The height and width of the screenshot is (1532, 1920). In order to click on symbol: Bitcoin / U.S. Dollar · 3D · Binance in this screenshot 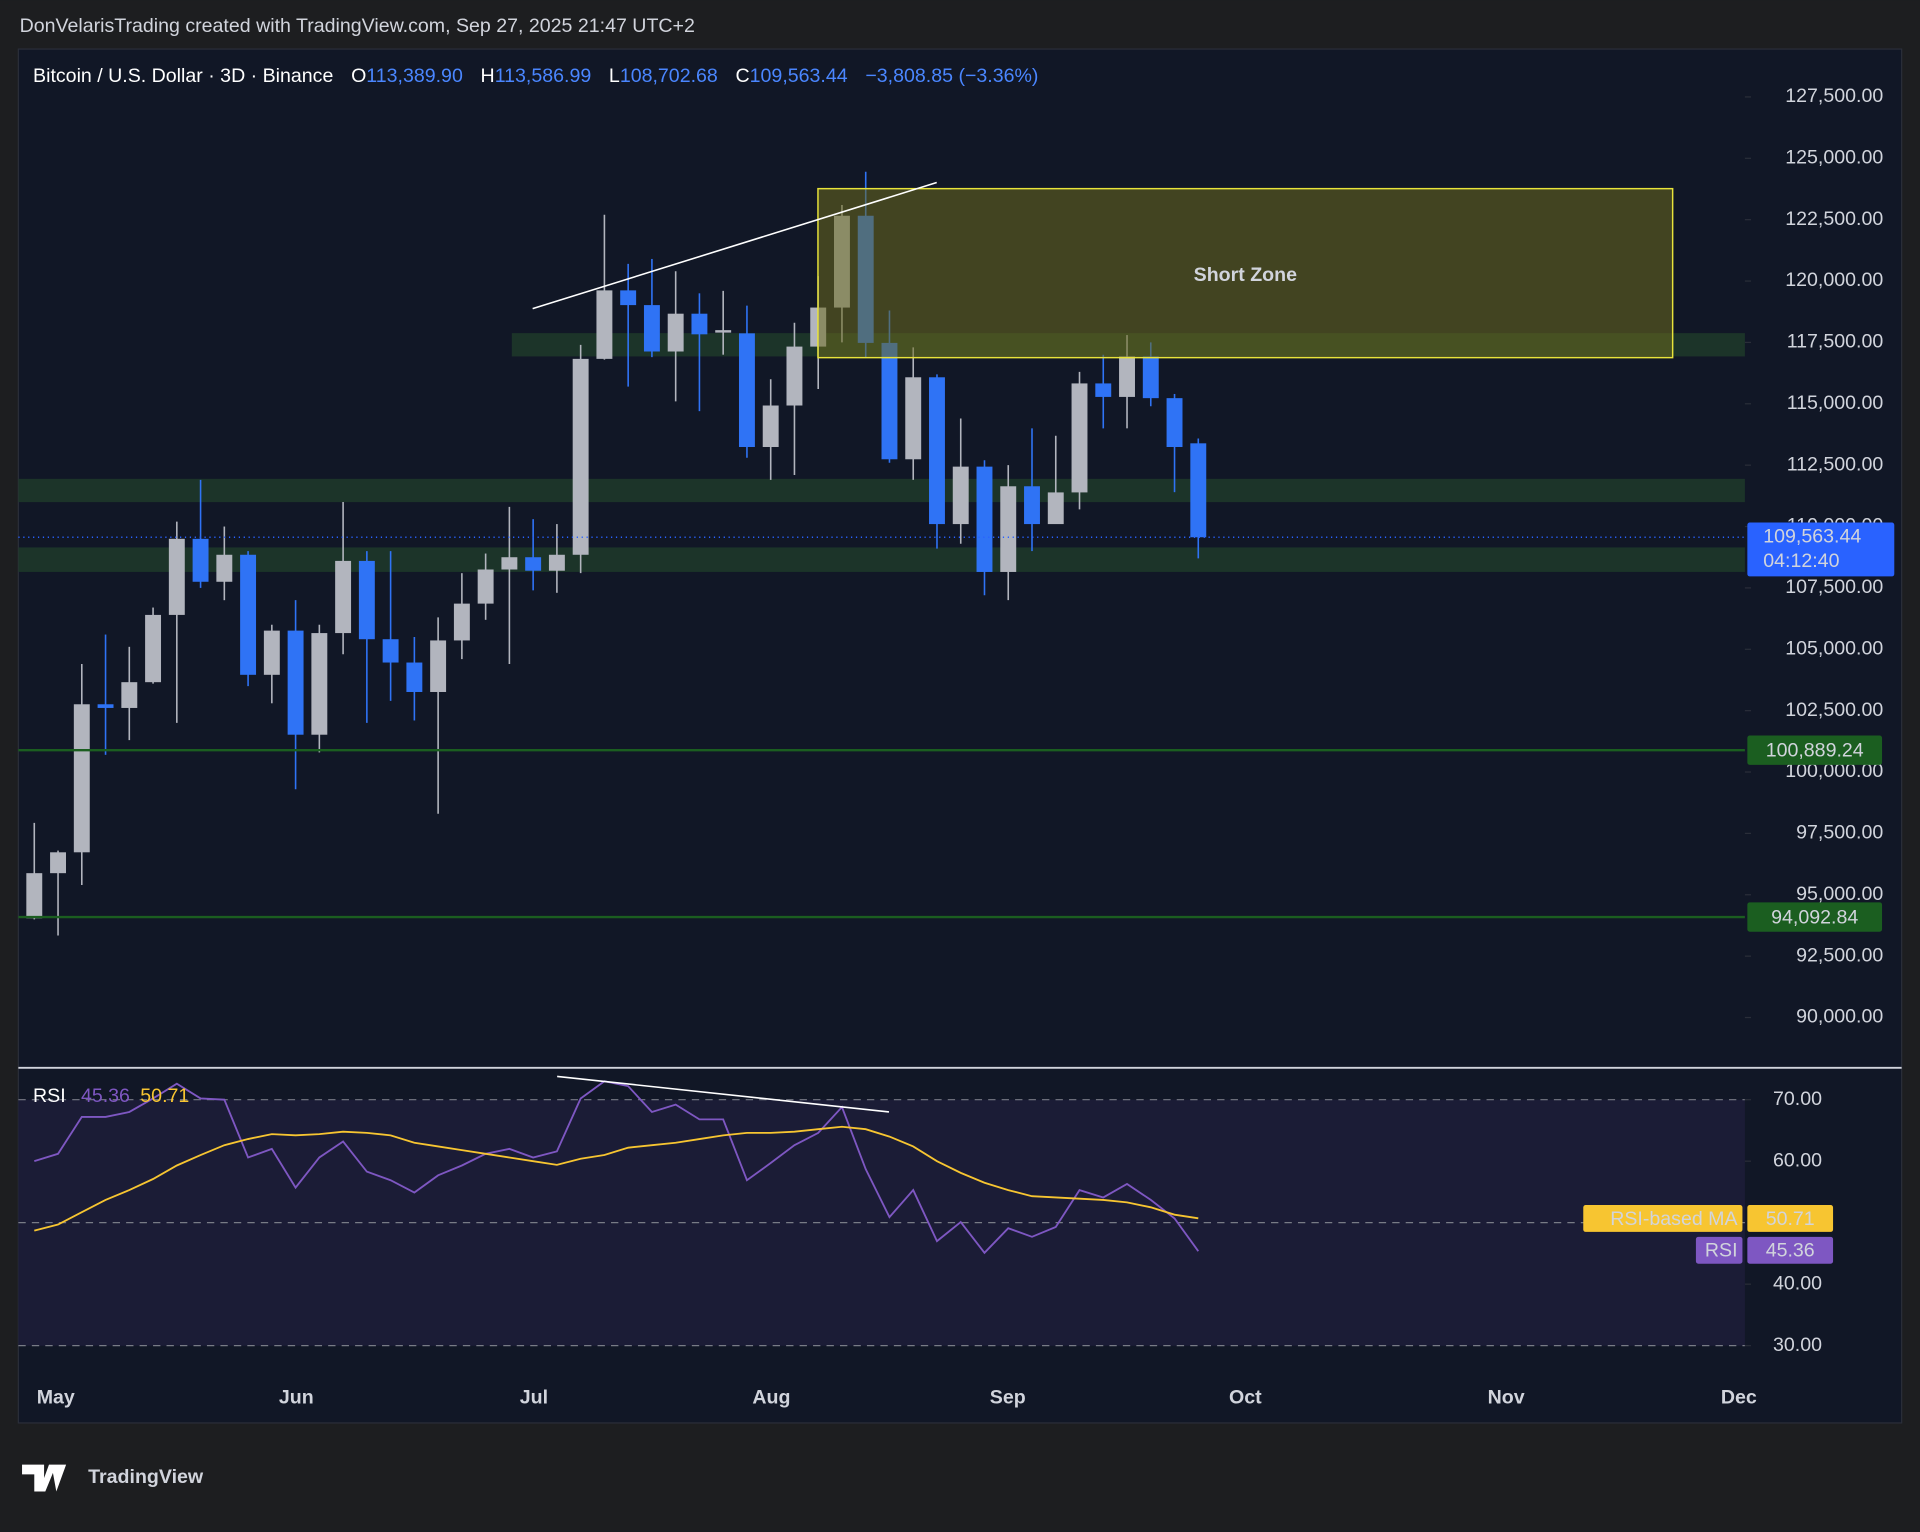, I will do `click(183, 76)`.